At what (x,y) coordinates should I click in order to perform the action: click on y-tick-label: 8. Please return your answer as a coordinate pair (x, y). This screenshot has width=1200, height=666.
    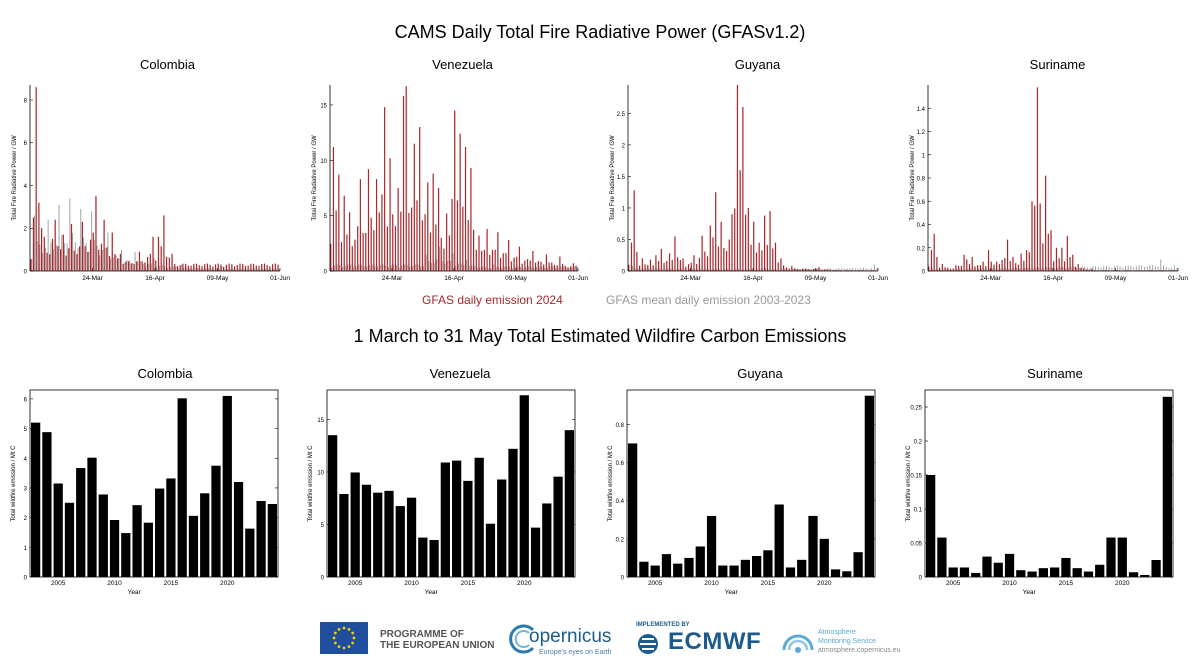
    Looking at the image, I should click on (26, 101).